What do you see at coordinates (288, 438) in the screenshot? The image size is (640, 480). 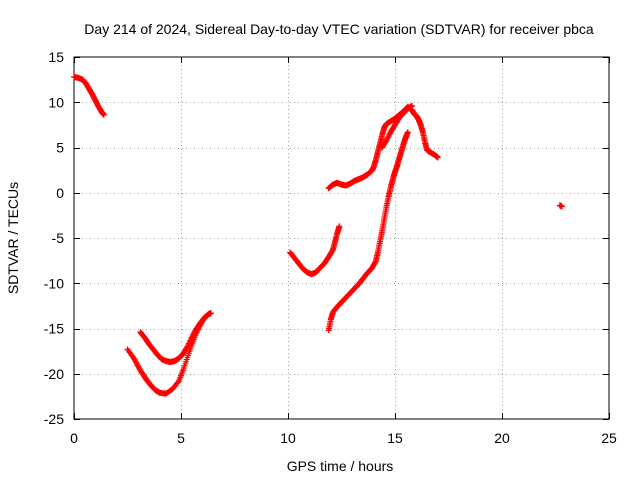 I see `x-tick-label: 10` at bounding box center [288, 438].